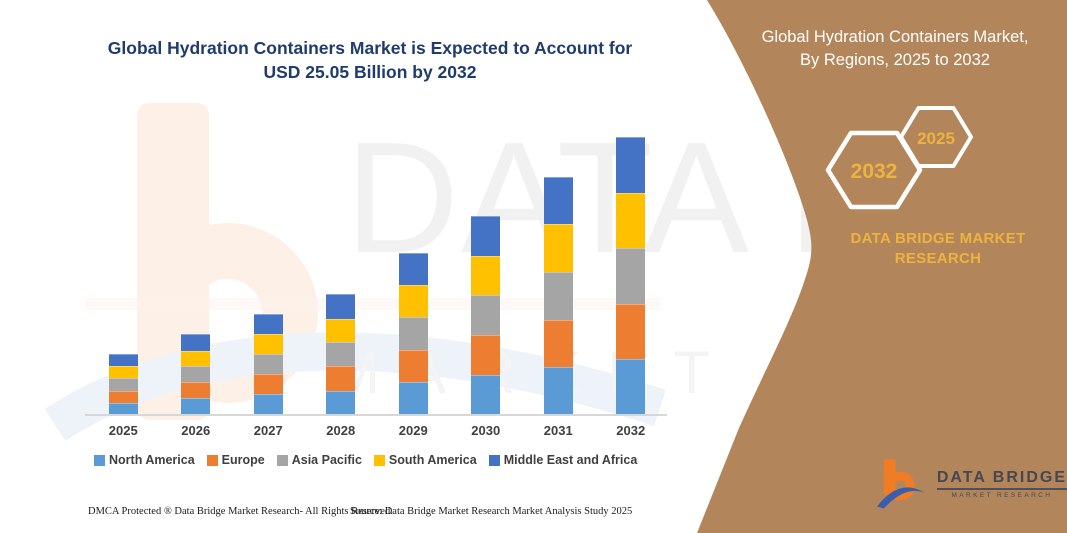 This screenshot has height=533, width=1067. Describe the element at coordinates (570, 460) in the screenshot. I see `legend-label: Middle East and Africa` at that location.